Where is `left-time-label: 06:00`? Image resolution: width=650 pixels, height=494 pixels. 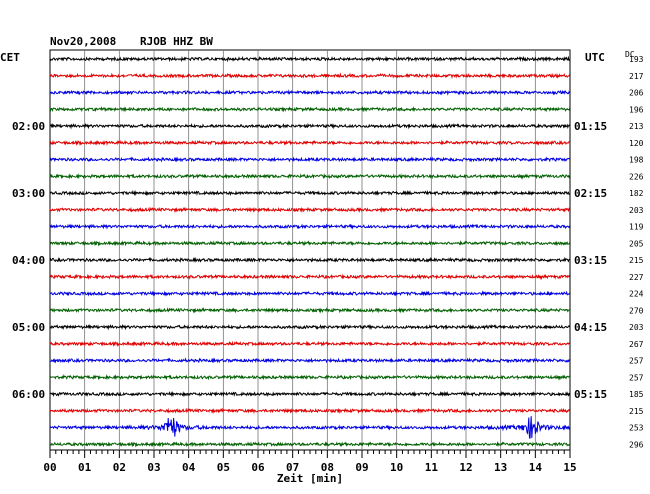
left-time-label: 06:00 is located at coordinates (28, 394).